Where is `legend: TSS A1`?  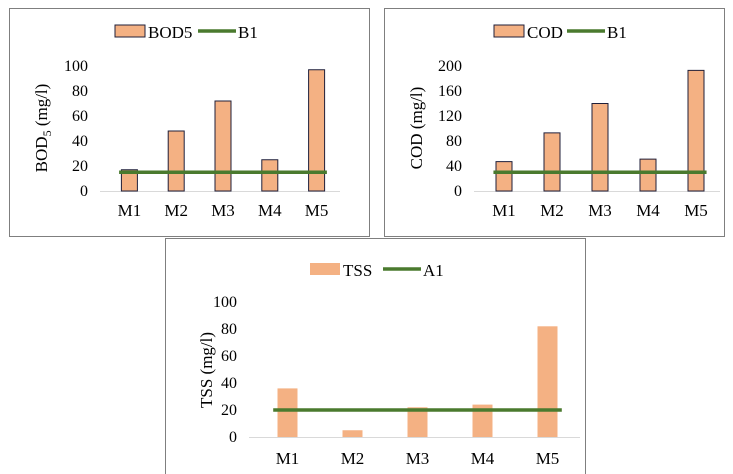
legend: TSS A1 is located at coordinates (377, 270).